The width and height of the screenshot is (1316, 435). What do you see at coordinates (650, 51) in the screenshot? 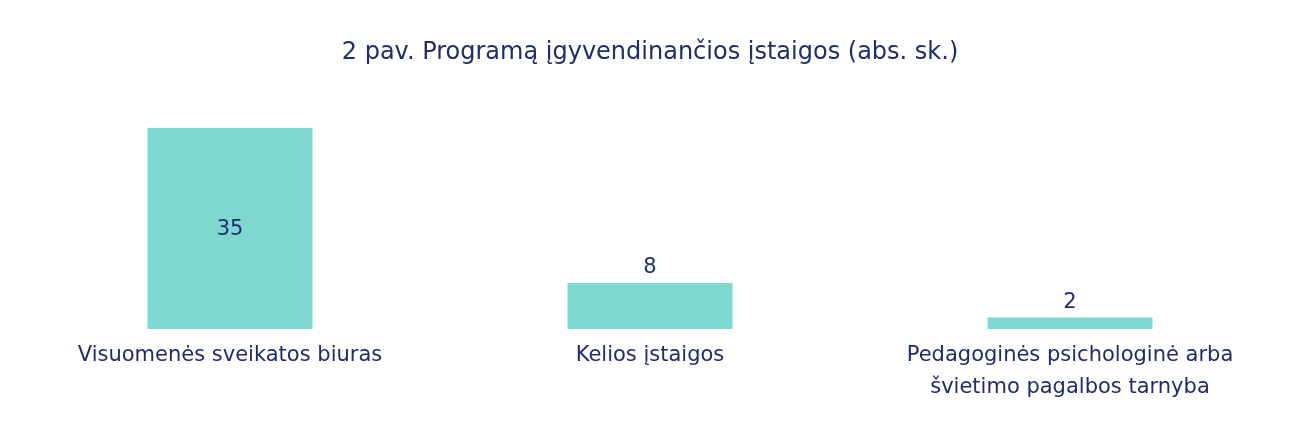
I see `chart-title: 2 pav. Programą įgyvendinančios įstaigos (abs. sk.)` at bounding box center [650, 51].